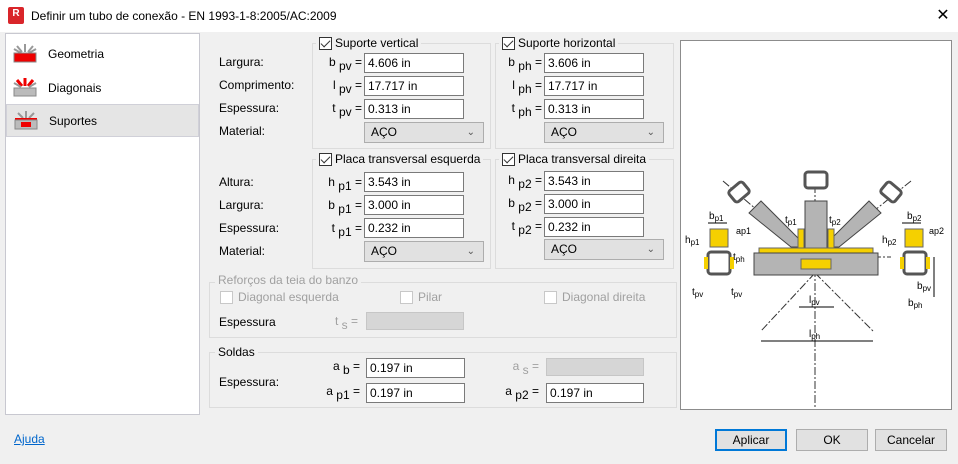 The height and width of the screenshot is (464, 958). What do you see at coordinates (288, 280) in the screenshot?
I see `reforcos-title: Reforços da teia do banzo` at bounding box center [288, 280].